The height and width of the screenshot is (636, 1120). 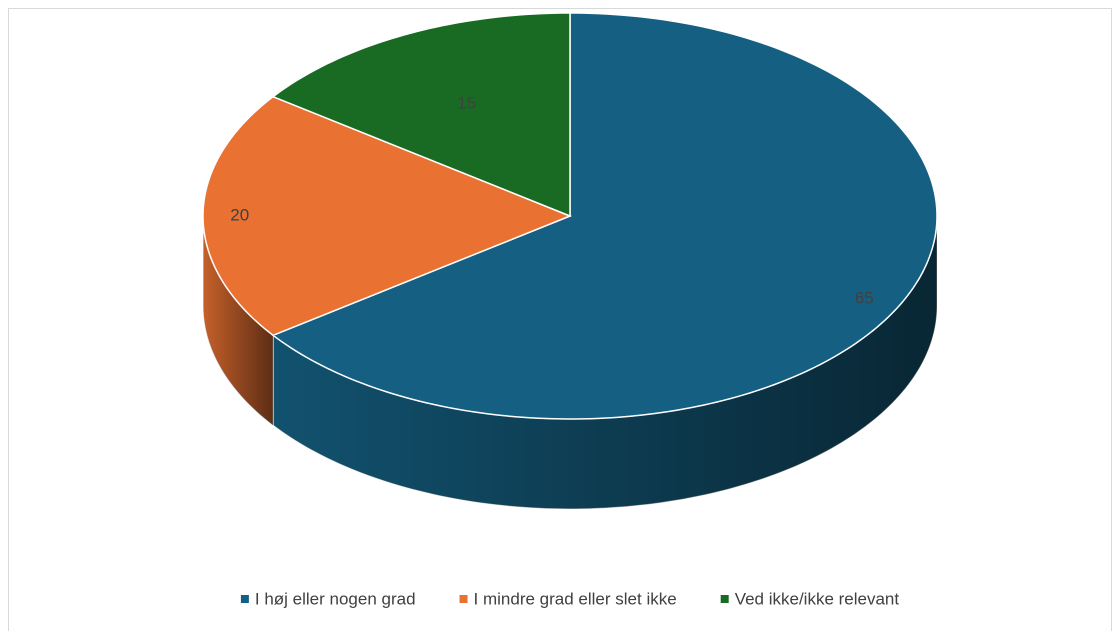 I want to click on legend-label: I høj eller nogen grad, so click(x=335, y=598).